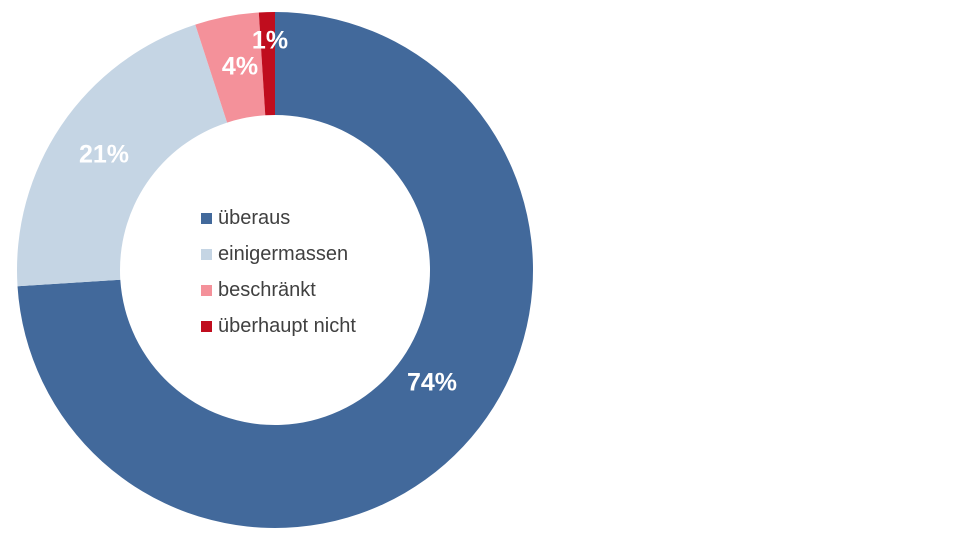 The image size is (954, 537). I want to click on legend-item-ueberaus: überaus, so click(278, 218).